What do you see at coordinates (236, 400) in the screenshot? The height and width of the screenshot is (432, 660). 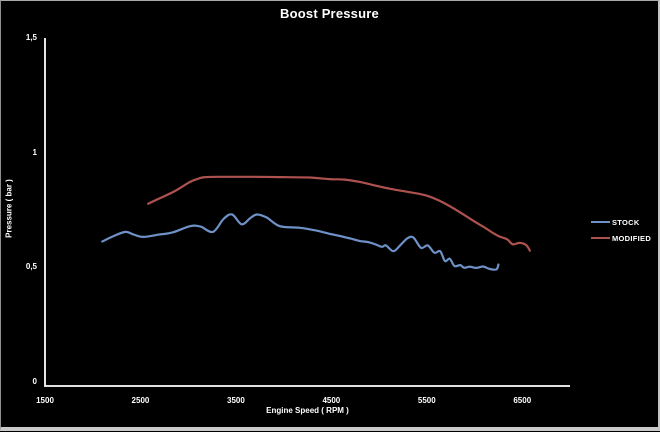 I see `x-tick-label: 3500` at bounding box center [236, 400].